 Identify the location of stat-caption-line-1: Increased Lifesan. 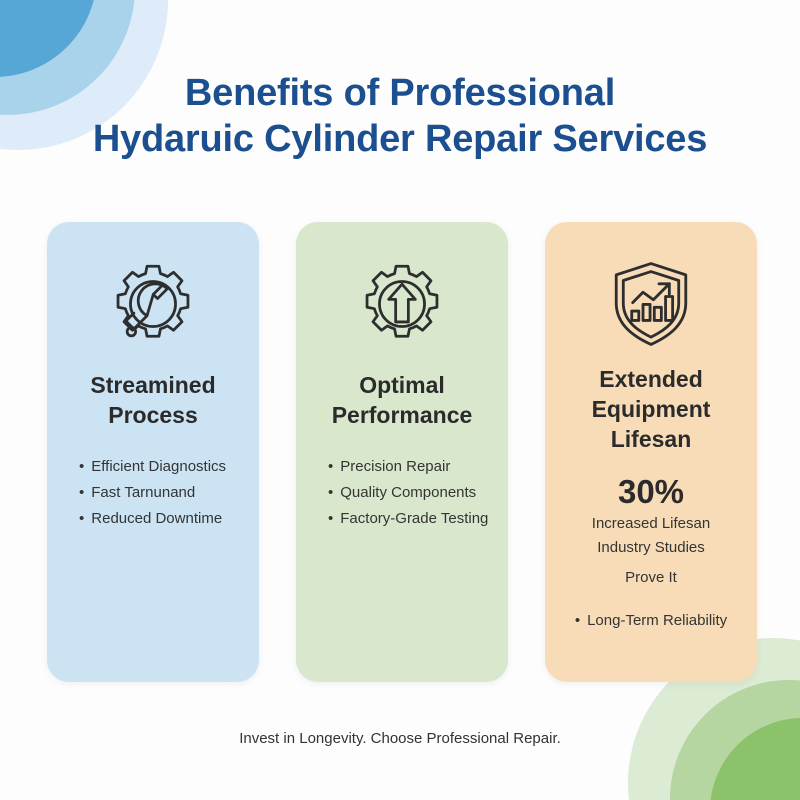
(651, 523).